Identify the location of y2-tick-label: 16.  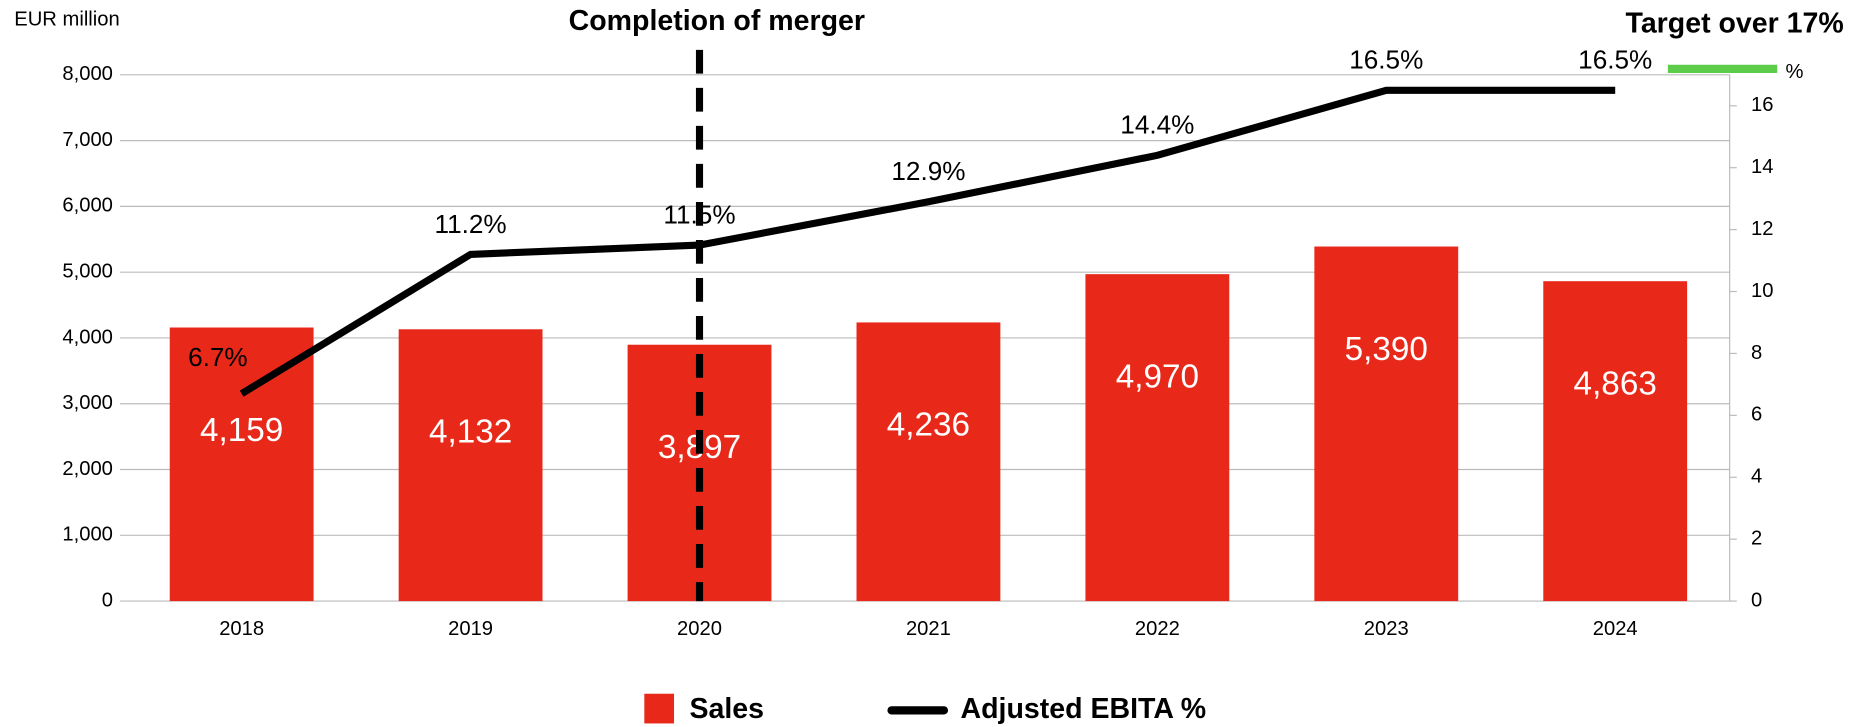
(1762, 105).